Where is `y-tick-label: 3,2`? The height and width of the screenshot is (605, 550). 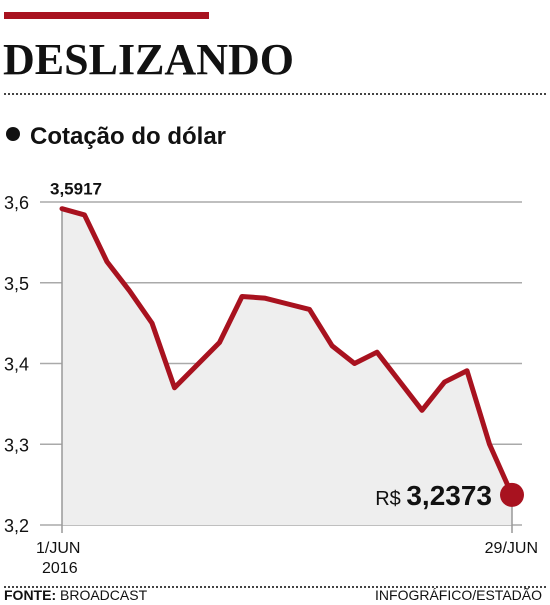
y-tick-label: 3,2 is located at coordinates (16, 526).